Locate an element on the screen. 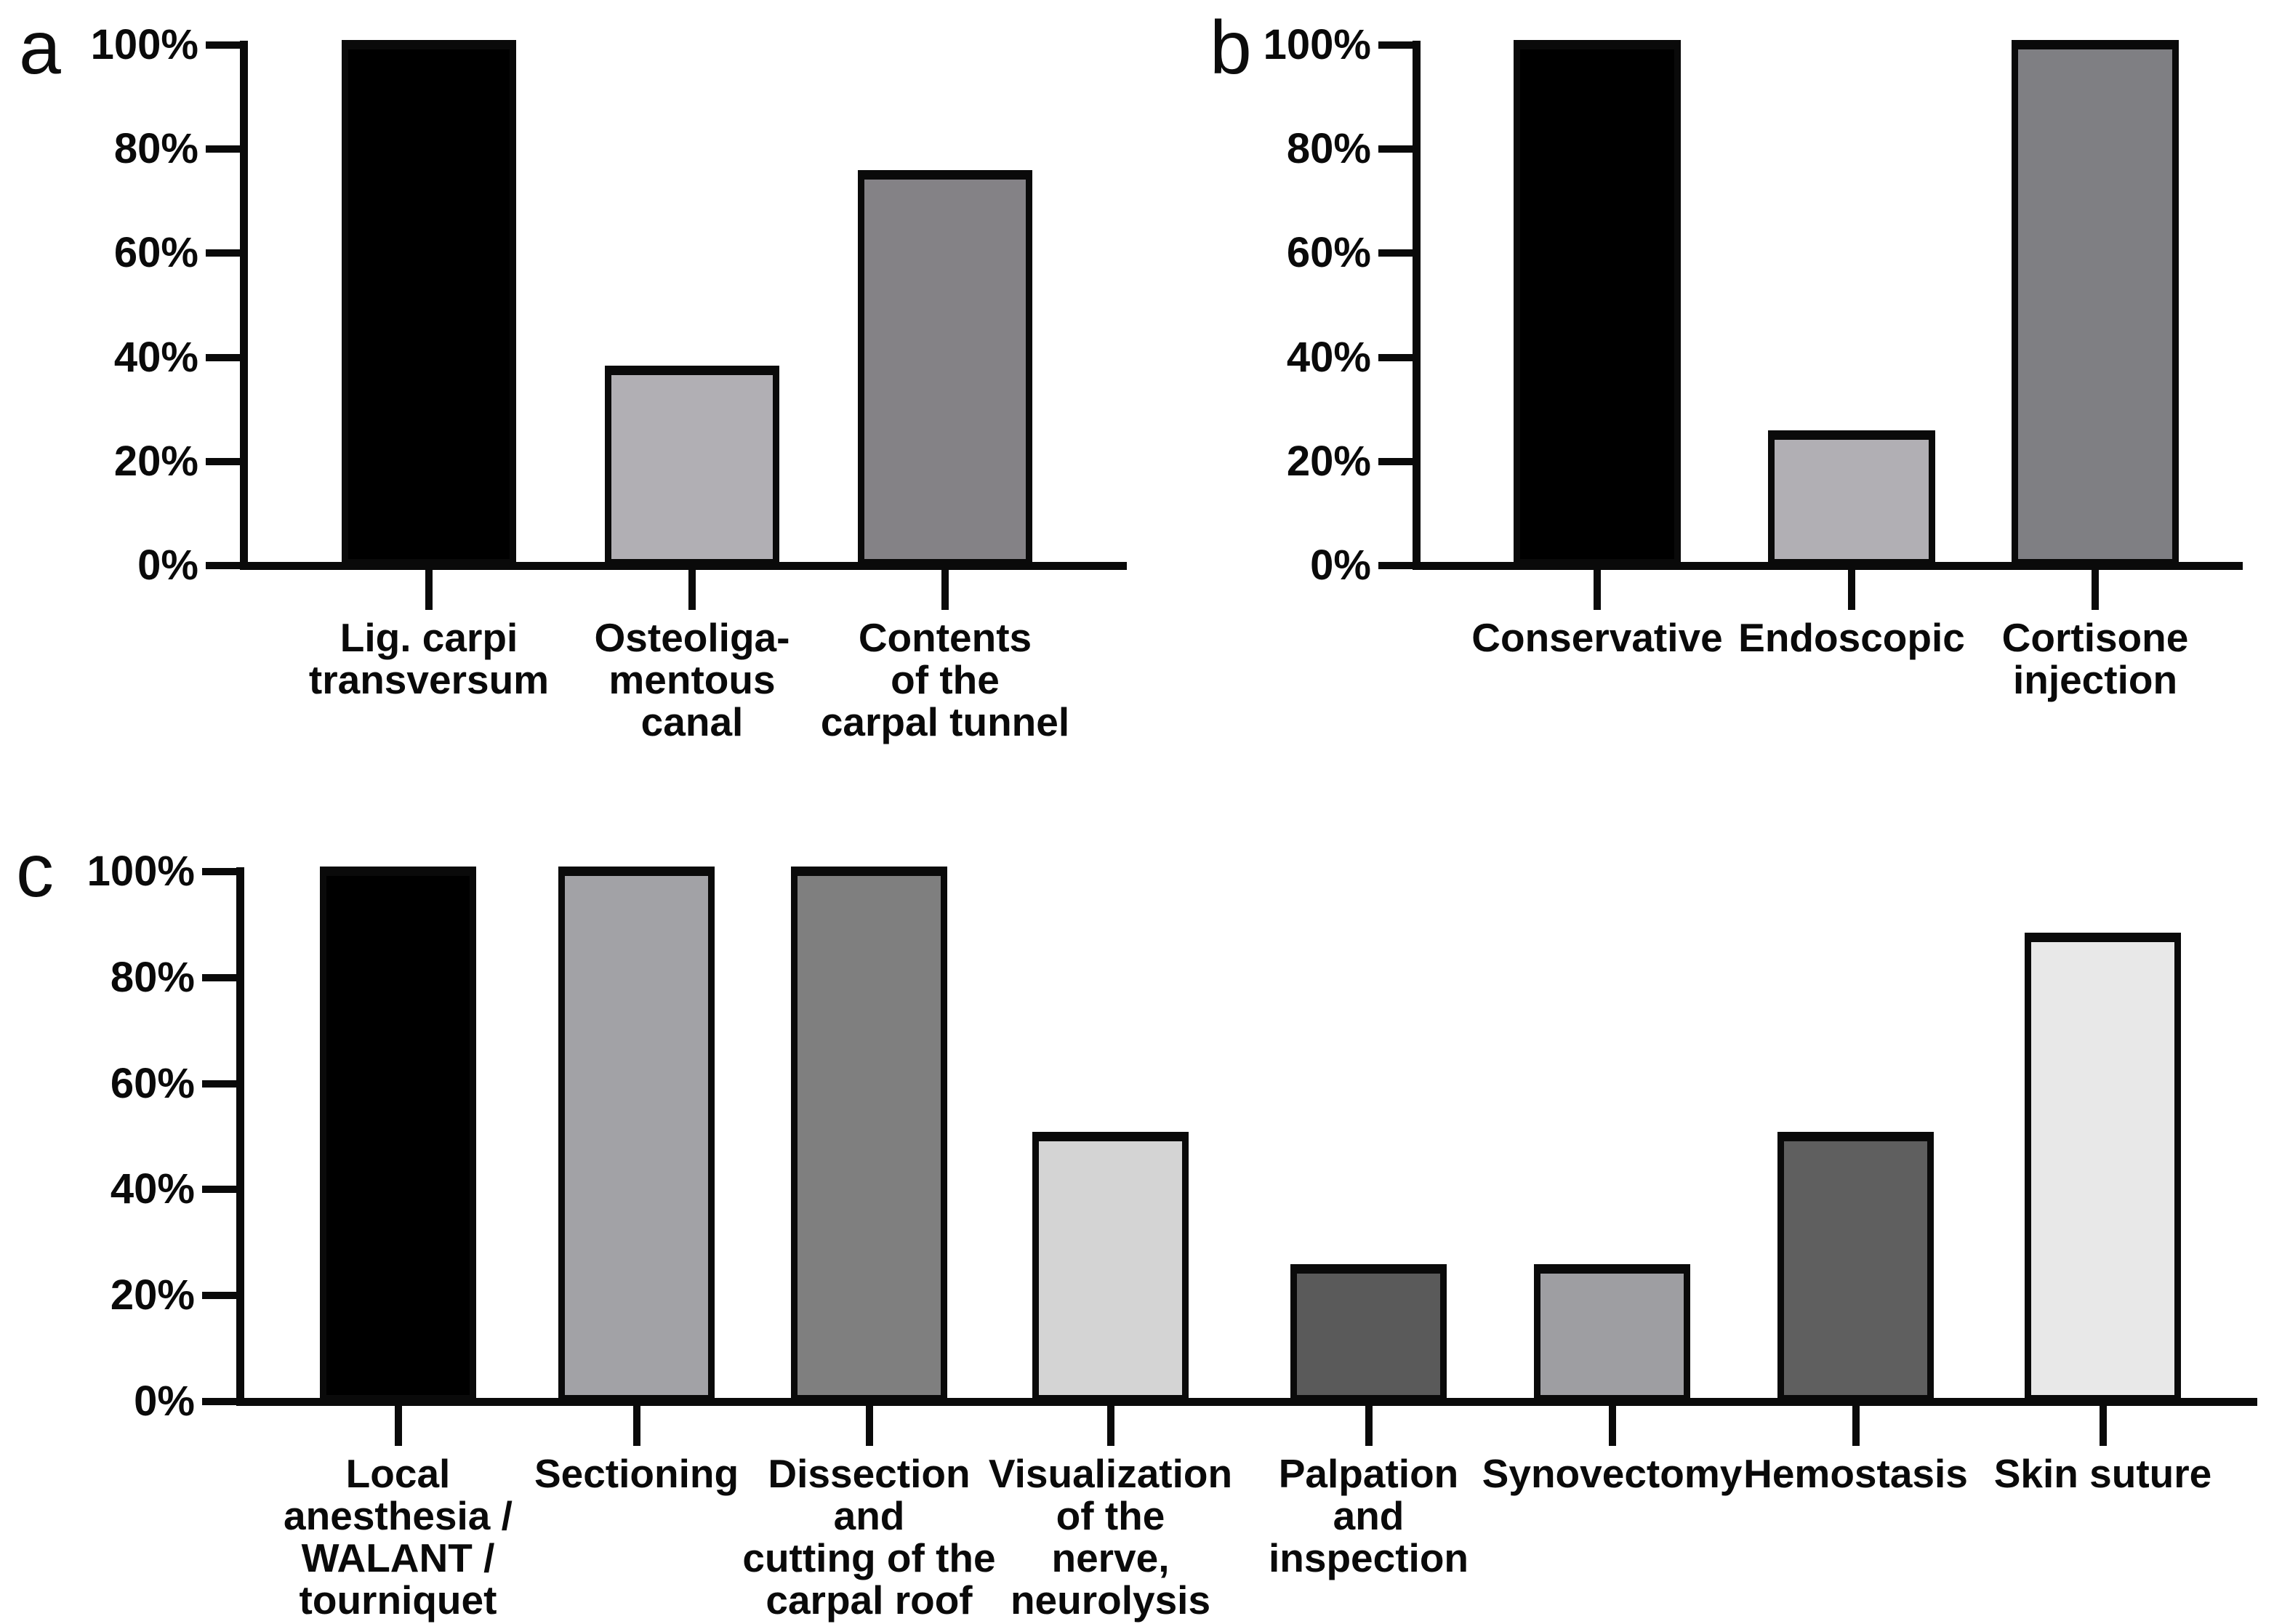 The width and height of the screenshot is (2282, 1624). panel-c-letter: c is located at coordinates (35, 871).